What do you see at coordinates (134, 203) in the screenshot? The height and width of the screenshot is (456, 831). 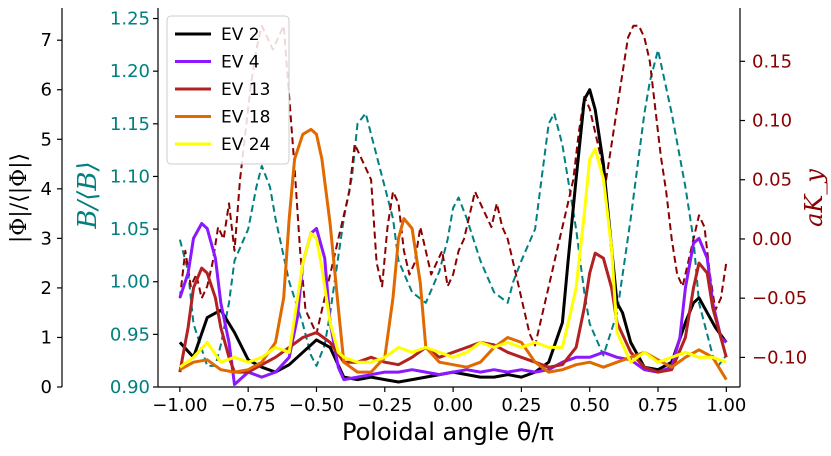 I see `b-axis: 0.90 0.95 1.00 1.05 1.10 1.15 1.20 1.25` at bounding box center [134, 203].